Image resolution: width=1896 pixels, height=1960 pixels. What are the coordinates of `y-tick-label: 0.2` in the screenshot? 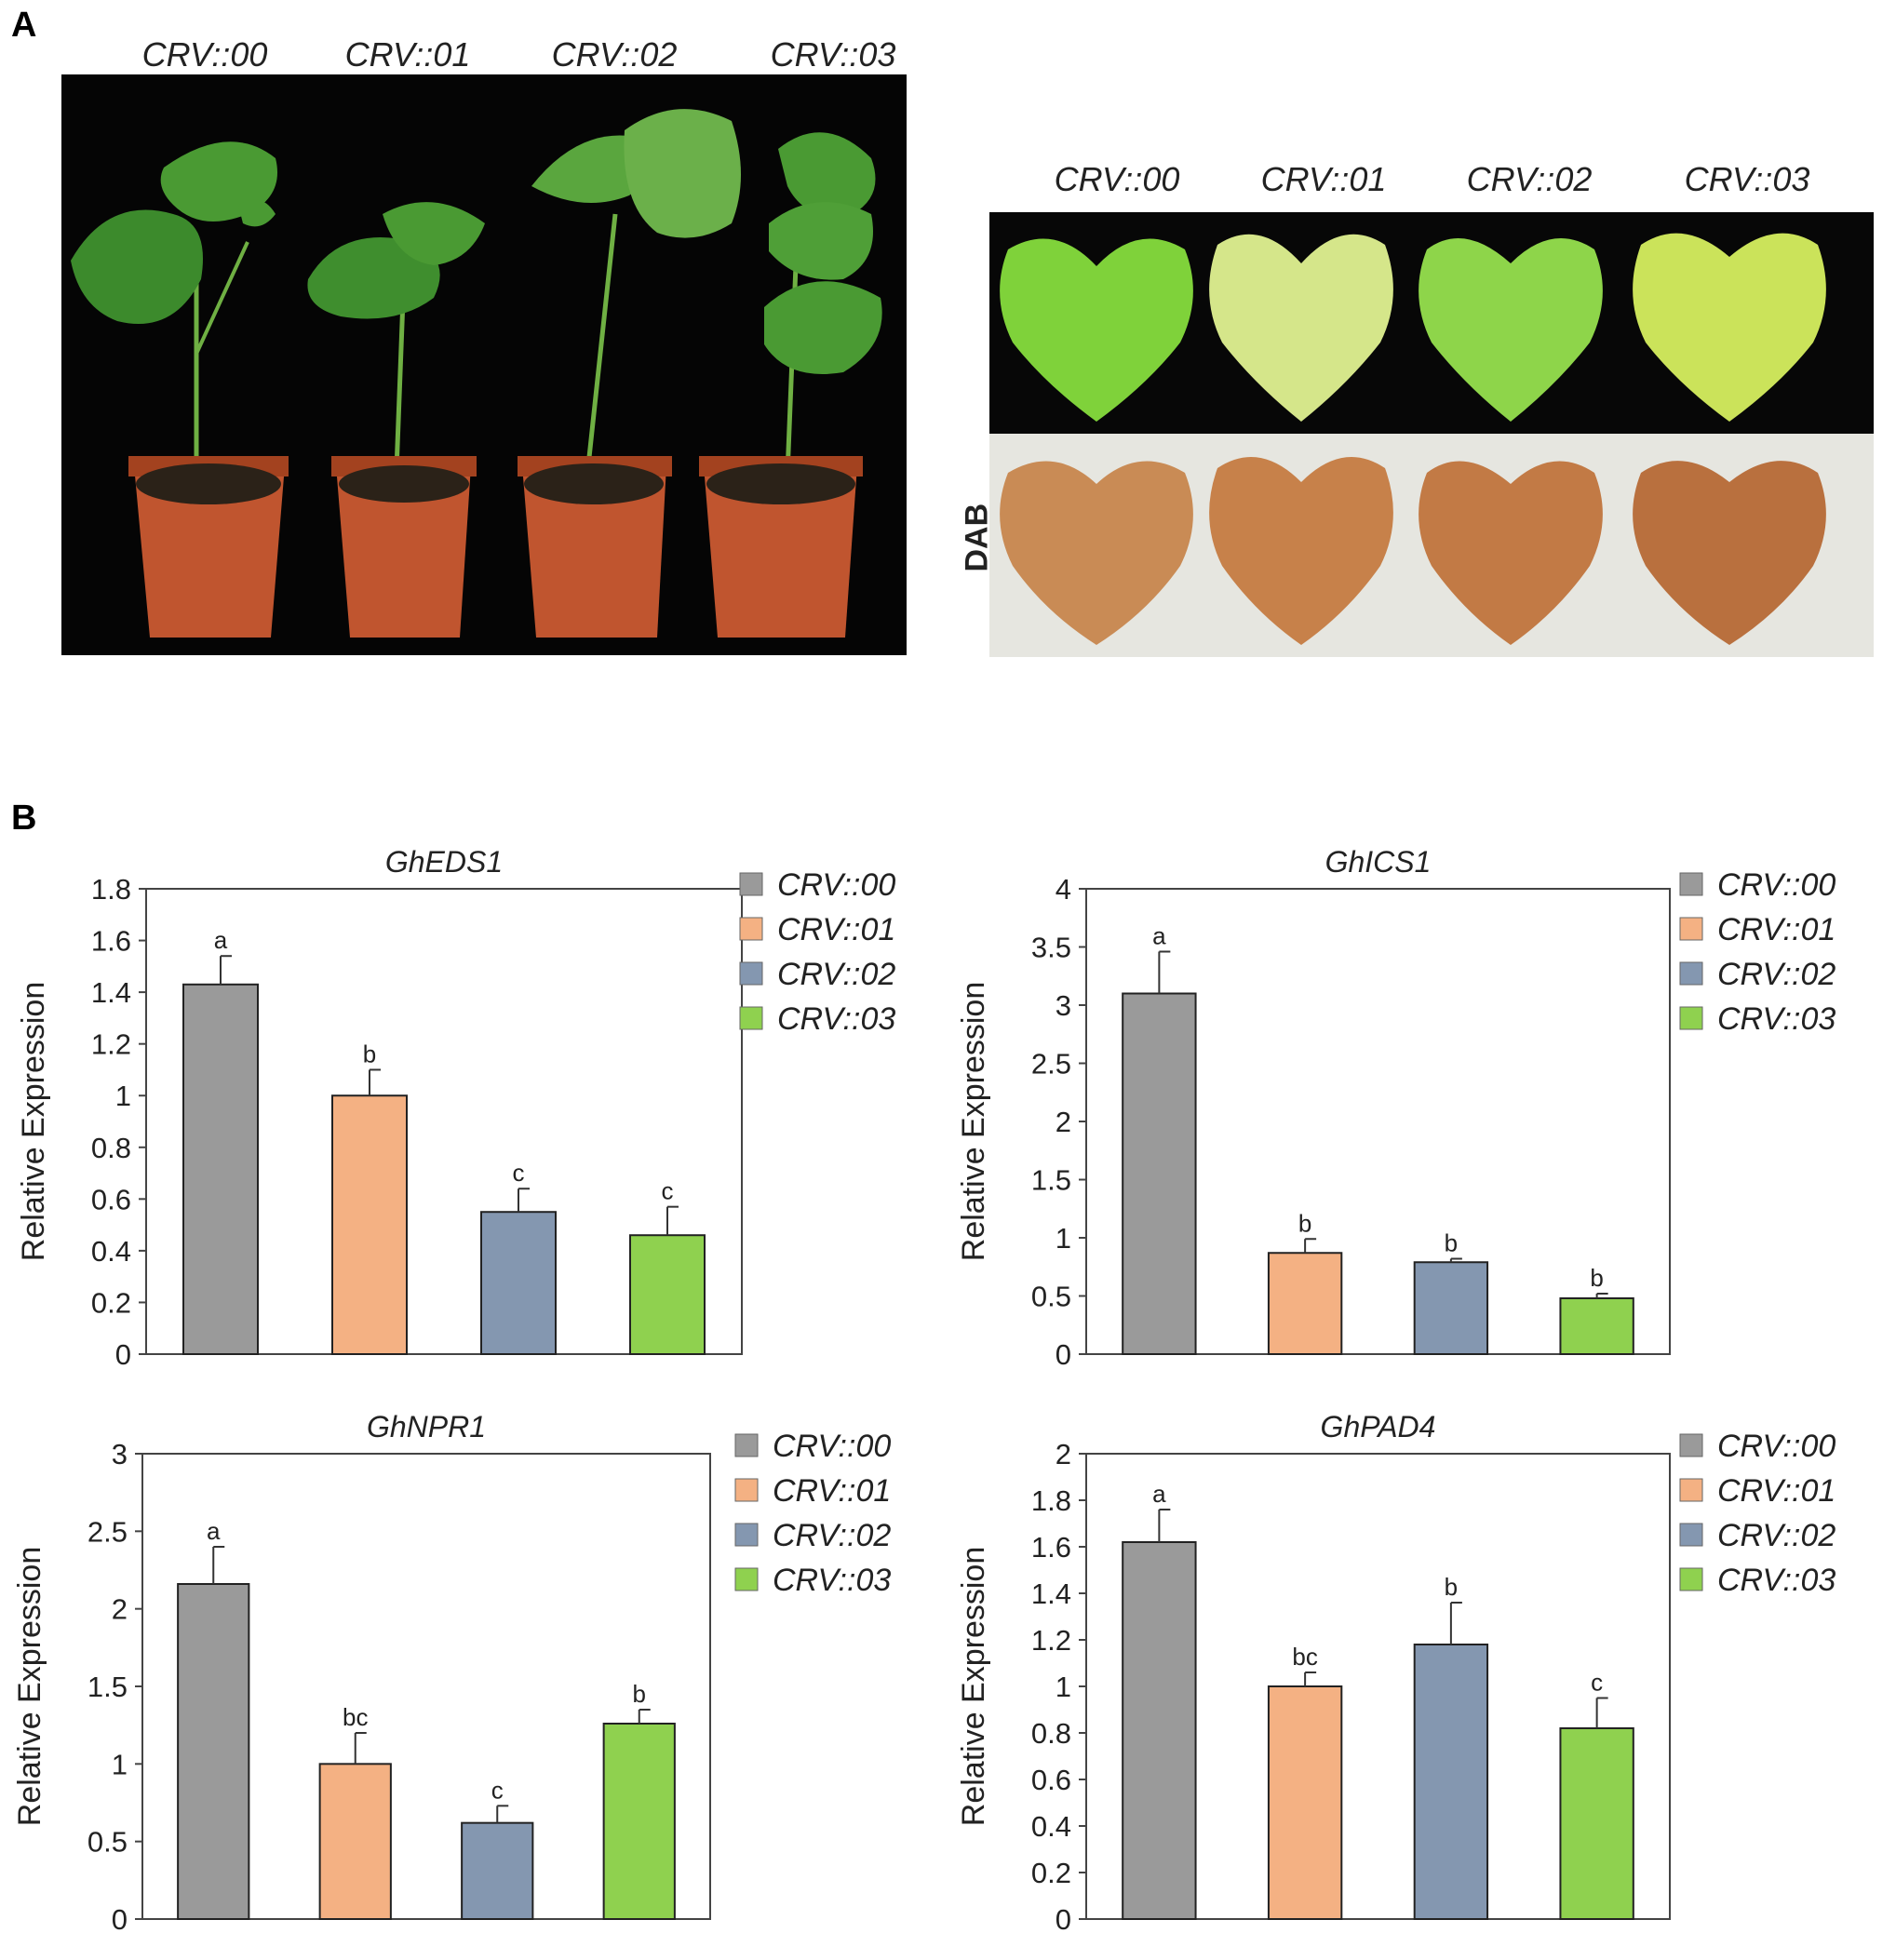 It's located at (1051, 1873).